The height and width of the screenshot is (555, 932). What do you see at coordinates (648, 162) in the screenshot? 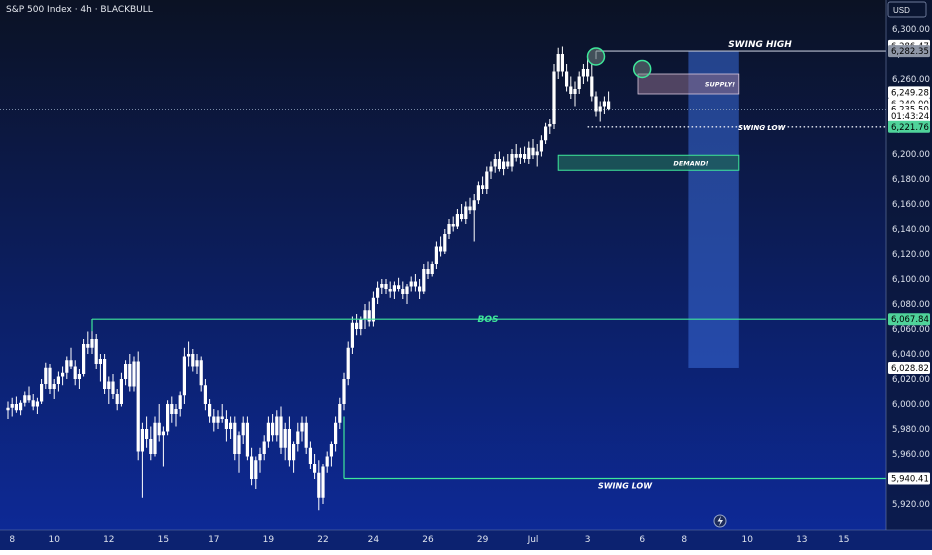
I see `demand-zone` at bounding box center [648, 162].